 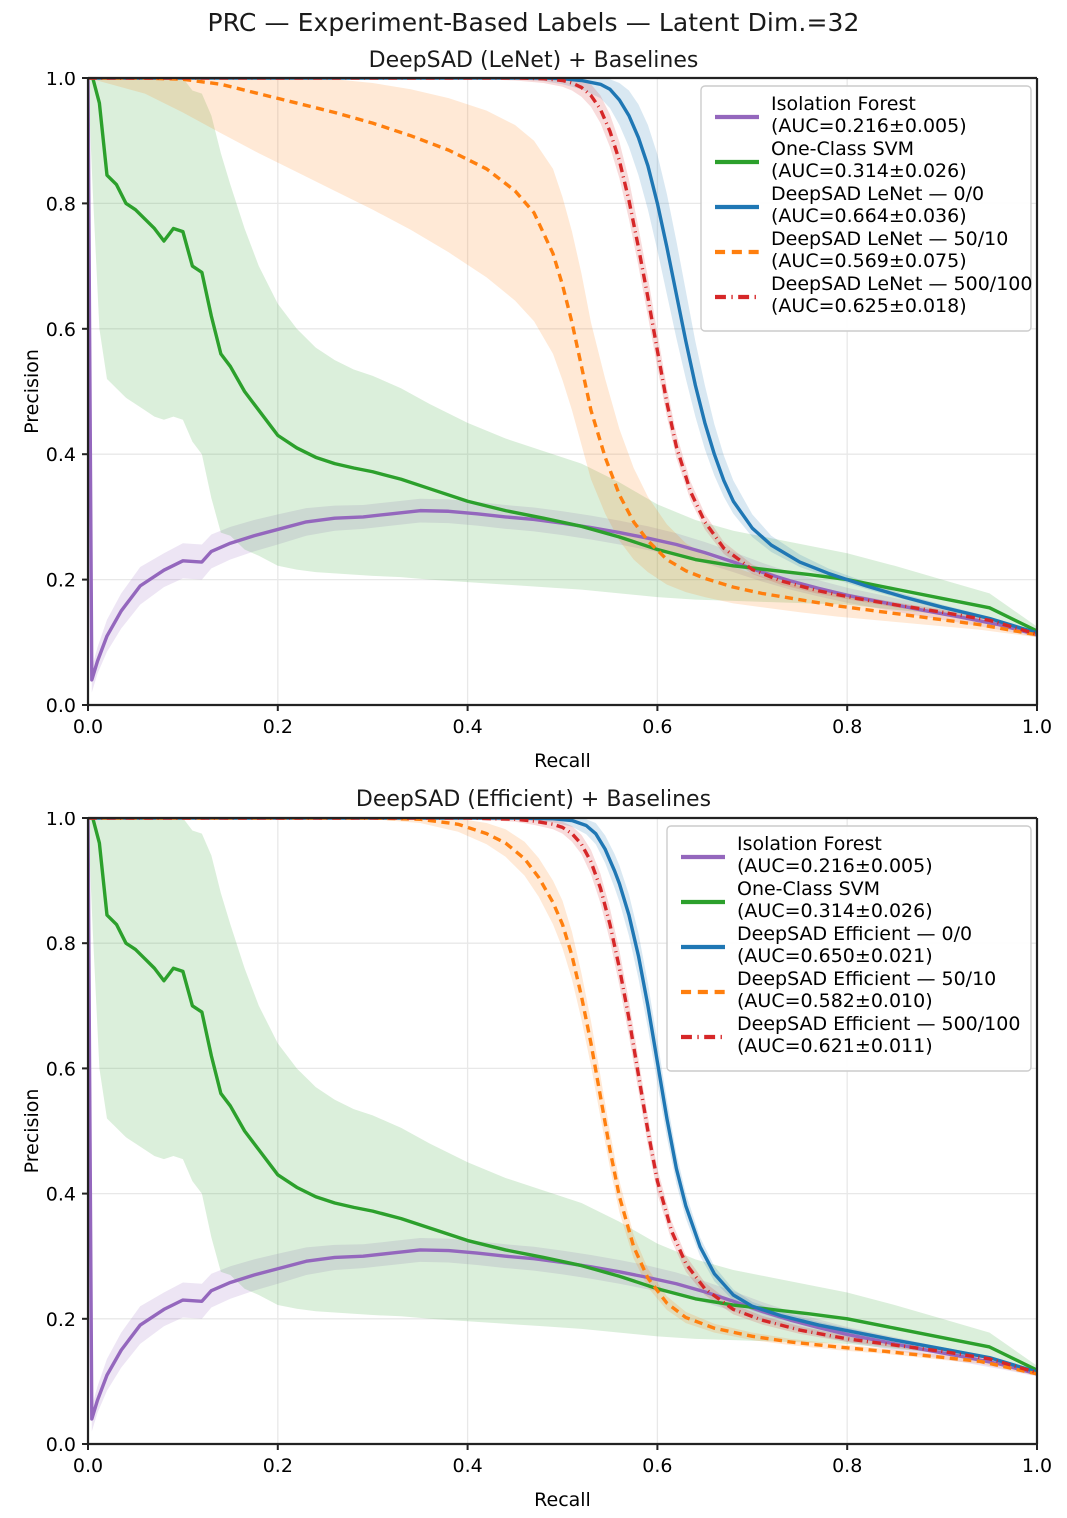 What do you see at coordinates (533, 799) in the screenshot?
I see `panel-bottom-title: DeepSAD (Efficient) + Baselines` at bounding box center [533, 799].